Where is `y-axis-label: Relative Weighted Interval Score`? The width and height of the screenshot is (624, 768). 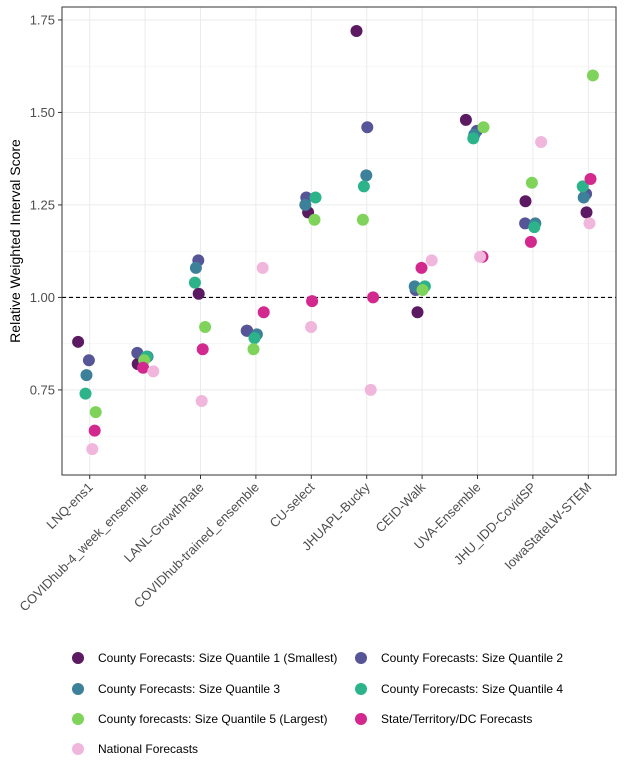 y-axis-label: Relative Weighted Interval Score is located at coordinates (15, 241).